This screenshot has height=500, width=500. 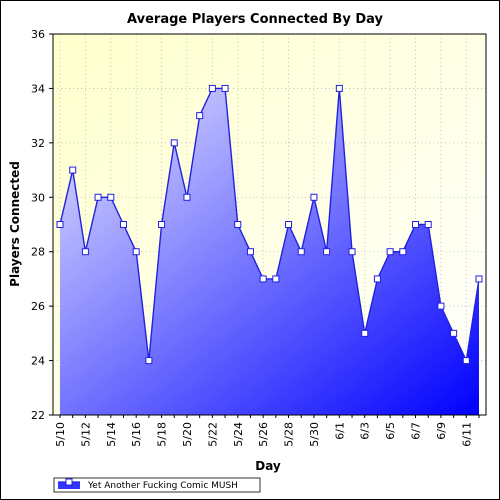 I want to click on y-tick-label: 32, so click(x=38, y=143).